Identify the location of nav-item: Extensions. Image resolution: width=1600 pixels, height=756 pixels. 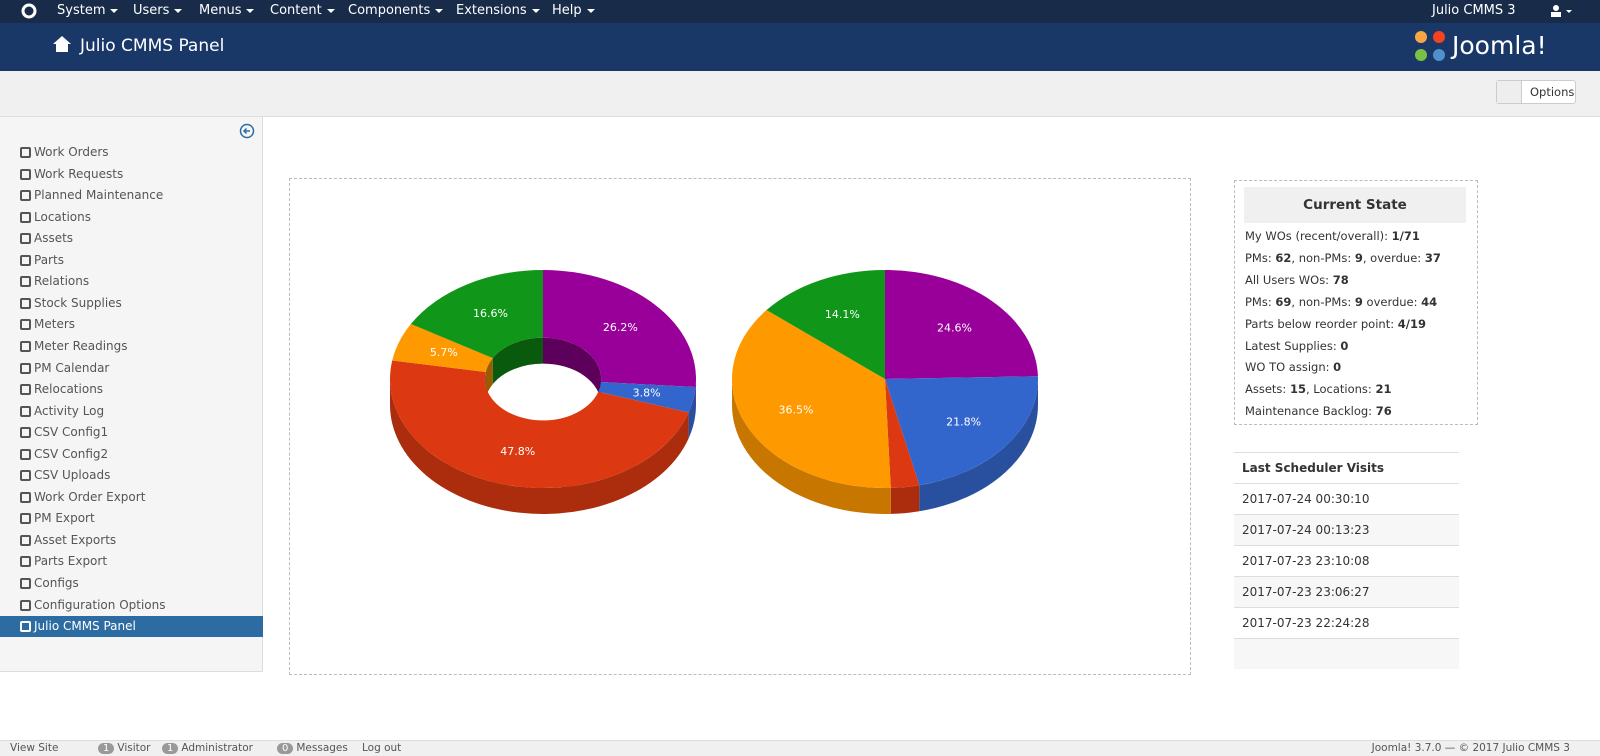
(498, 10).